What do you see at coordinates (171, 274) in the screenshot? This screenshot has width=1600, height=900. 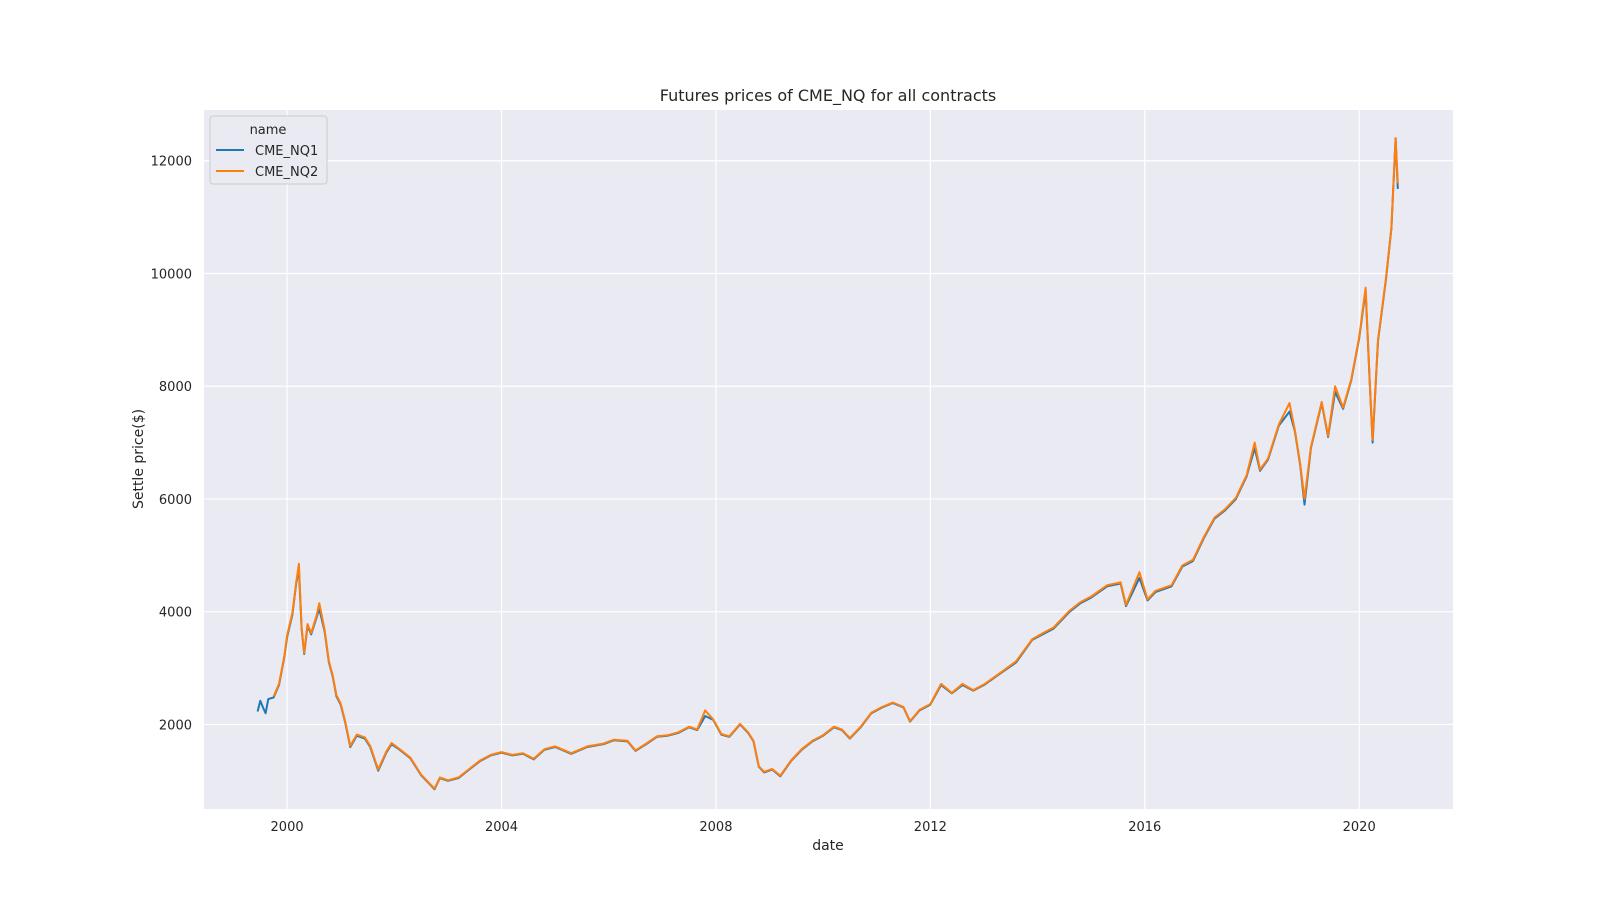 I see `y-tick-label: 10000` at bounding box center [171, 274].